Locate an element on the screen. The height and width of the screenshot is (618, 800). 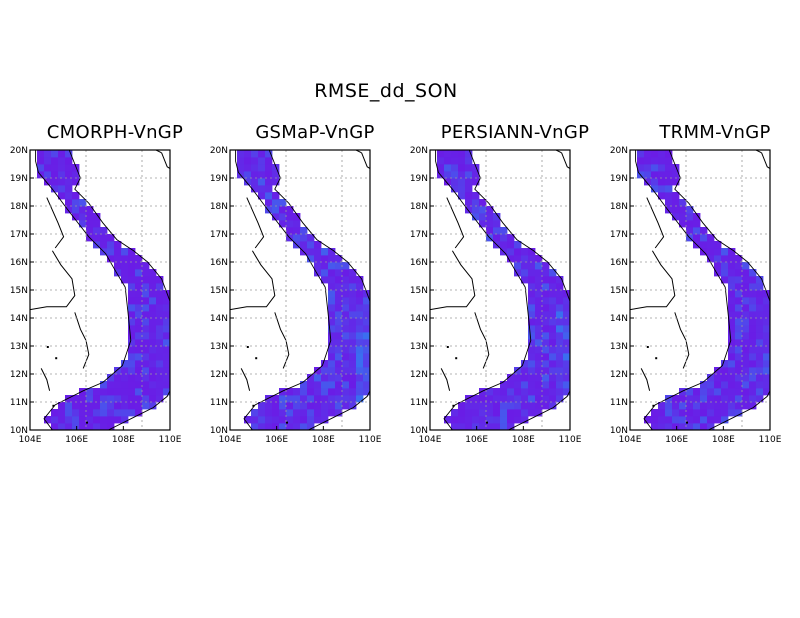
lon-tick-label: 106E is located at coordinates (76, 440).